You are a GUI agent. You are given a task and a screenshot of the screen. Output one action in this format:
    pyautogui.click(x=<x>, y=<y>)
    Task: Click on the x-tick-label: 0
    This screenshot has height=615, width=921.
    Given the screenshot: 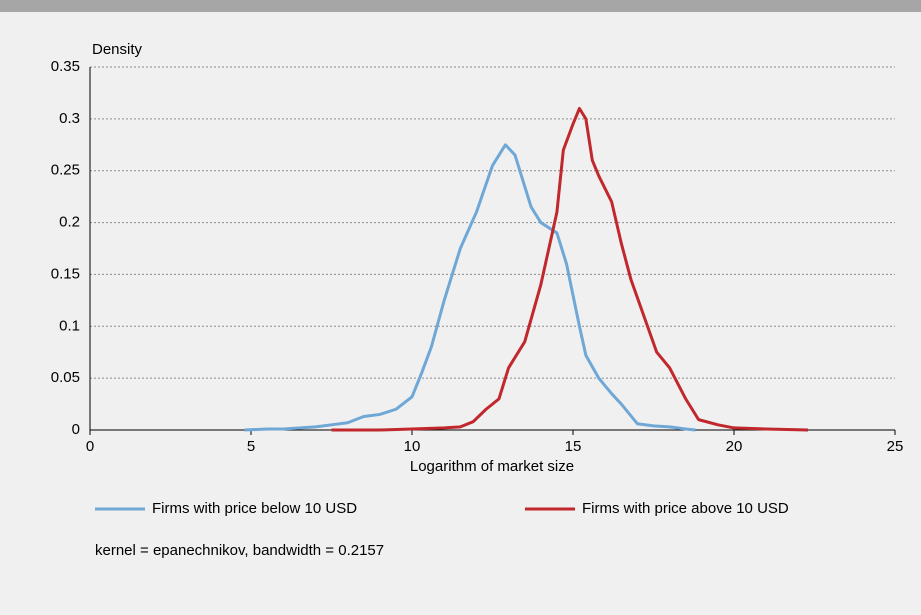 What is the action you would take?
    pyautogui.click(x=90, y=446)
    